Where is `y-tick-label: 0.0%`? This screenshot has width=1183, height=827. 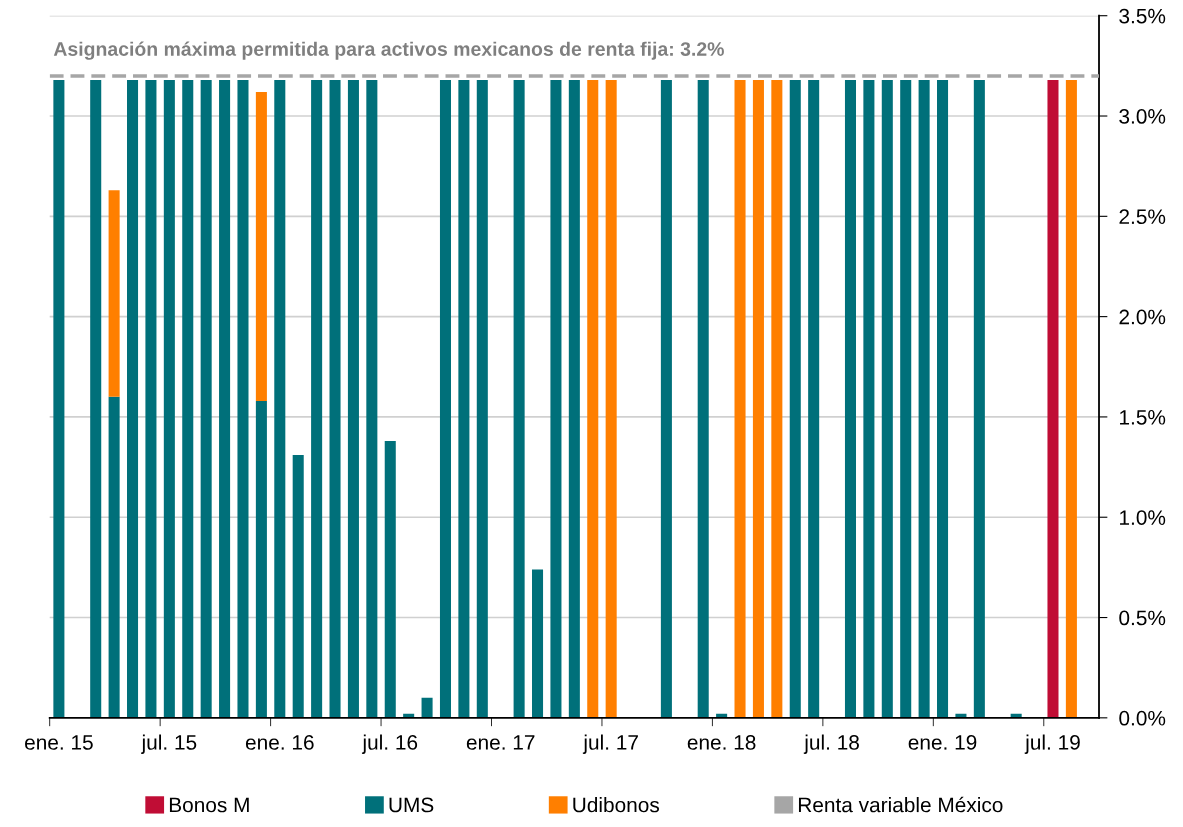
y-tick-label: 0.0% is located at coordinates (1142, 718).